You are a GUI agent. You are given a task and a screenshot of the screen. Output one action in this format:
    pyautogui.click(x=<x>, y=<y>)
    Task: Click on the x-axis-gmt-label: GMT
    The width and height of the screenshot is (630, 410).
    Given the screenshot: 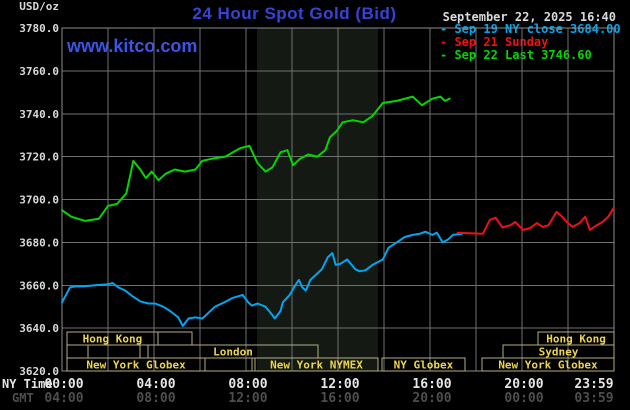 What is the action you would take?
    pyautogui.click(x=23, y=398)
    